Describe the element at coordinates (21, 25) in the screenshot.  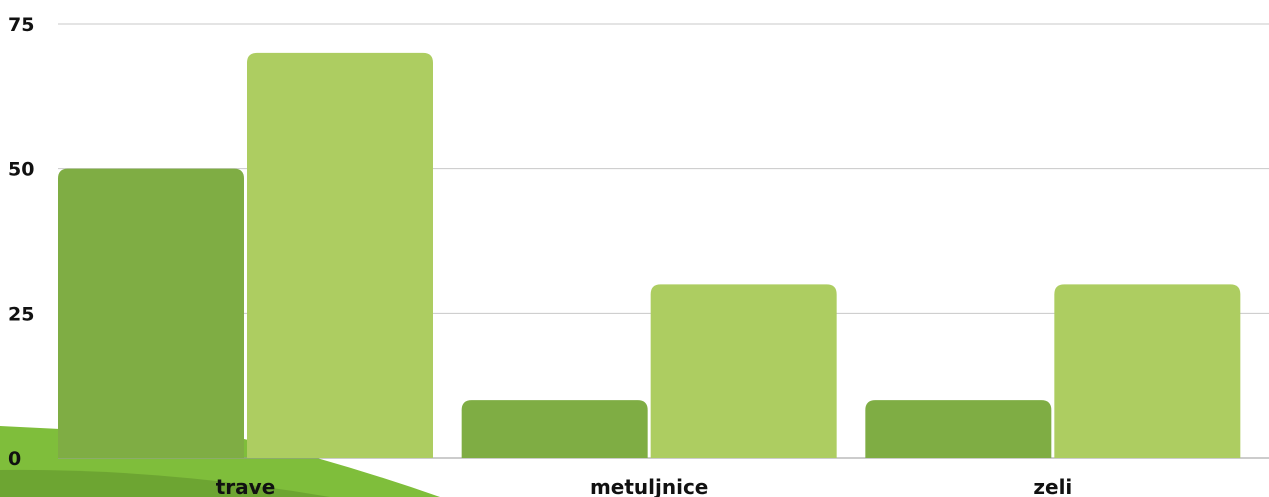
I see `y-tick-label: 75` at that location.